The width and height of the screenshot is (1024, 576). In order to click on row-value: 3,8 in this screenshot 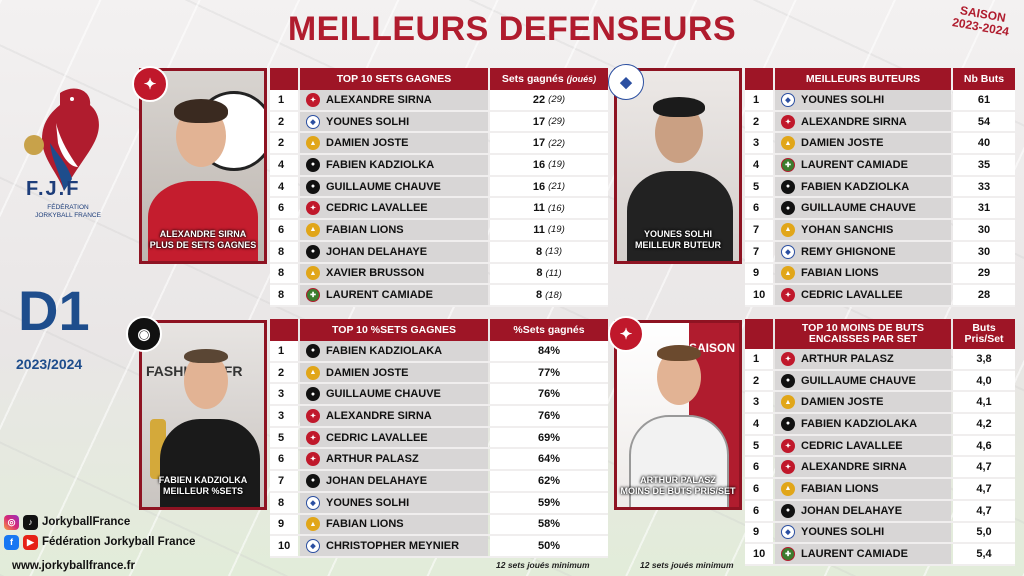, I will do `click(984, 359)`.